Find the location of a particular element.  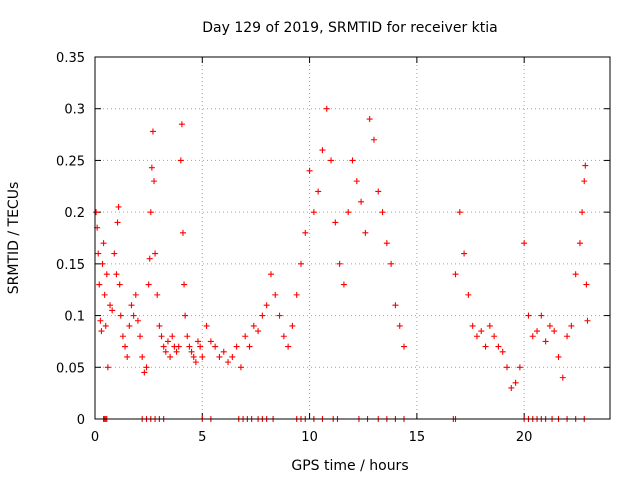

x-tick-label: 0 is located at coordinates (95, 437).